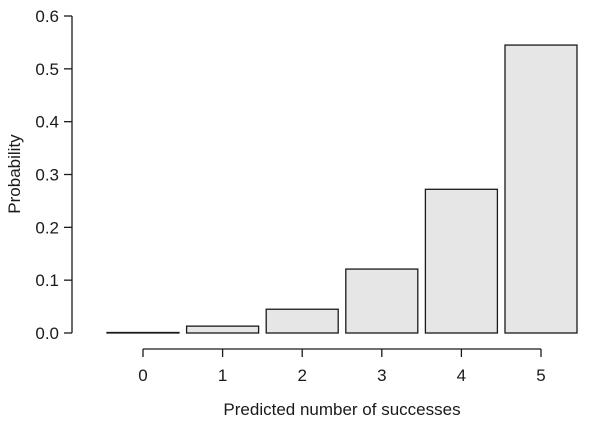 The image size is (605, 424). I want to click on y-tick-label: 0.0, so click(47, 333).